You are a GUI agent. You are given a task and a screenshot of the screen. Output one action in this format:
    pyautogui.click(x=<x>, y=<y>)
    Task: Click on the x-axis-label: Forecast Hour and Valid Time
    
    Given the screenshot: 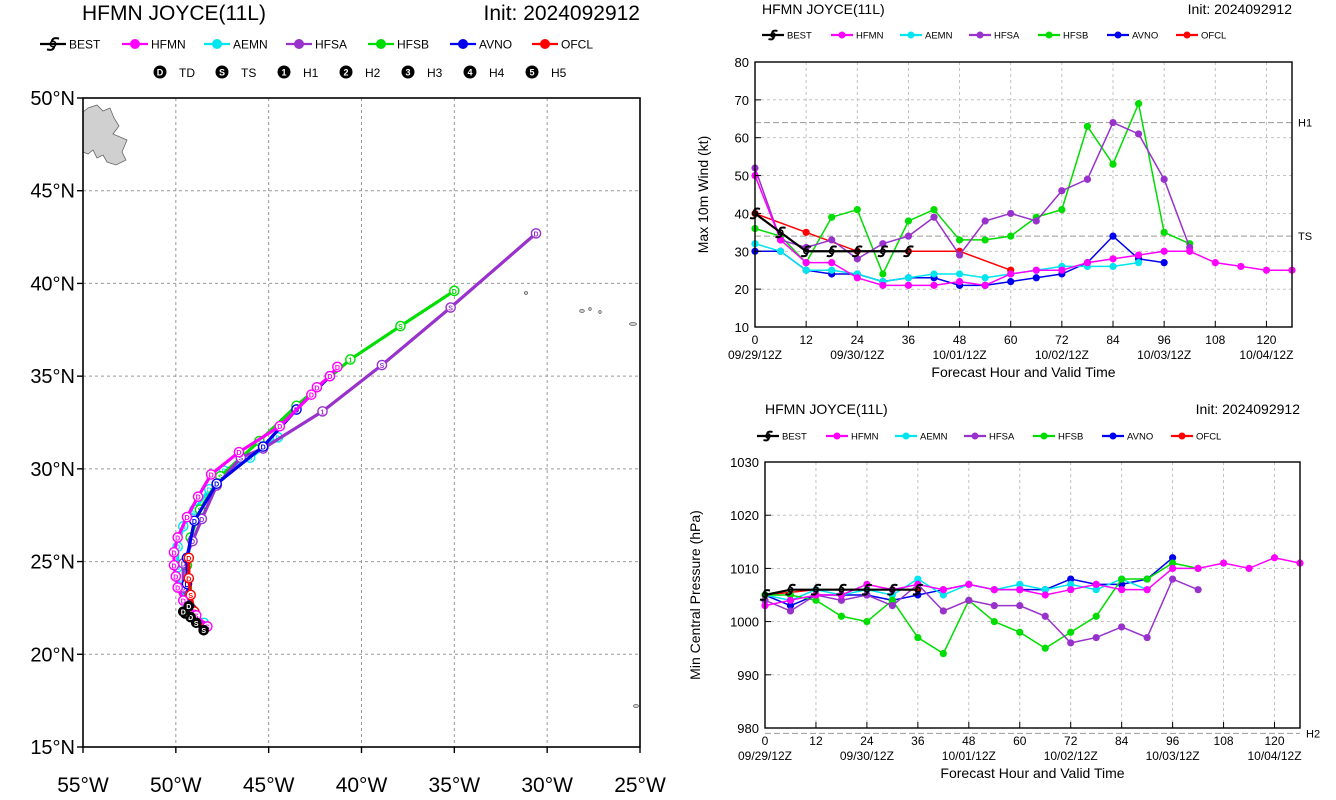 What is the action you would take?
    pyautogui.click(x=1032, y=773)
    